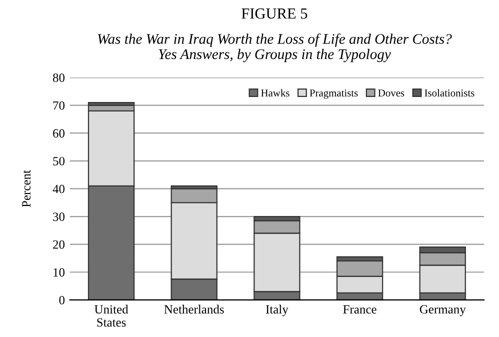 Image resolution: width=499 pixels, height=337 pixels. What do you see at coordinates (58, 78) in the screenshot?
I see `y-tick-label: 80` at bounding box center [58, 78].